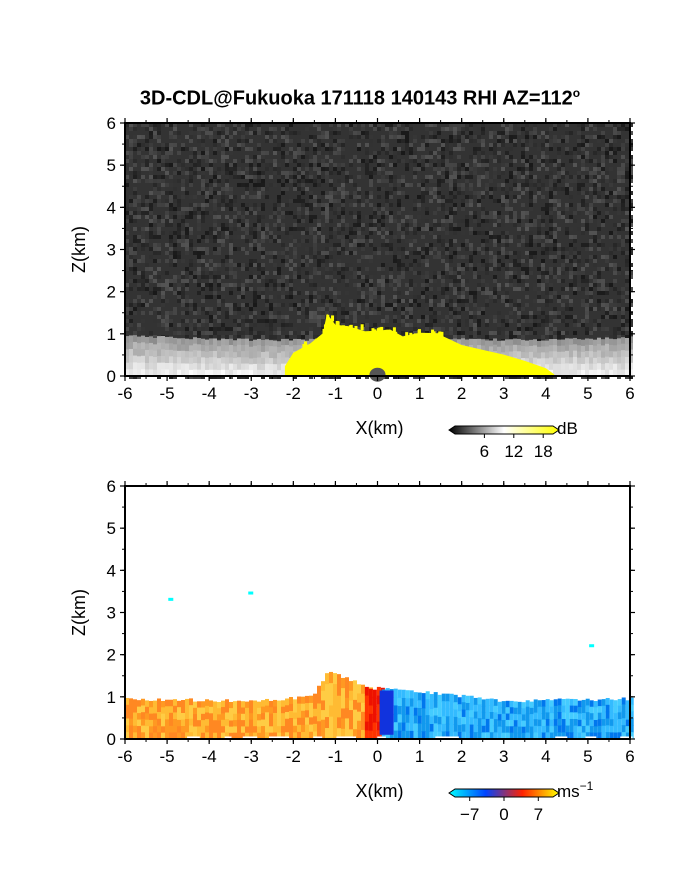  I want to click on colorbar-tick-label: 6, so click(484, 451).